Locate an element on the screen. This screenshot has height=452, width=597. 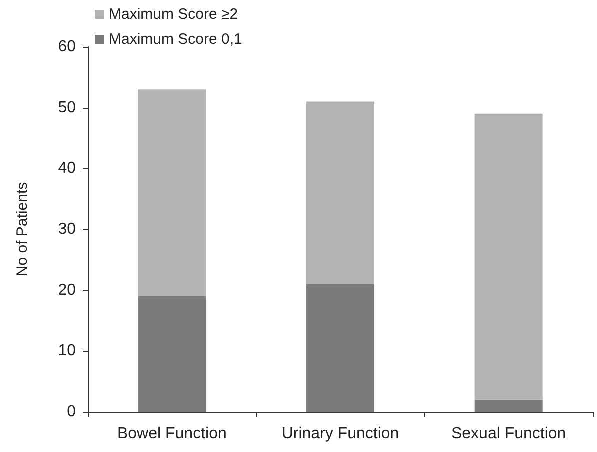
y-tick-label: 40 is located at coordinates (67, 169).